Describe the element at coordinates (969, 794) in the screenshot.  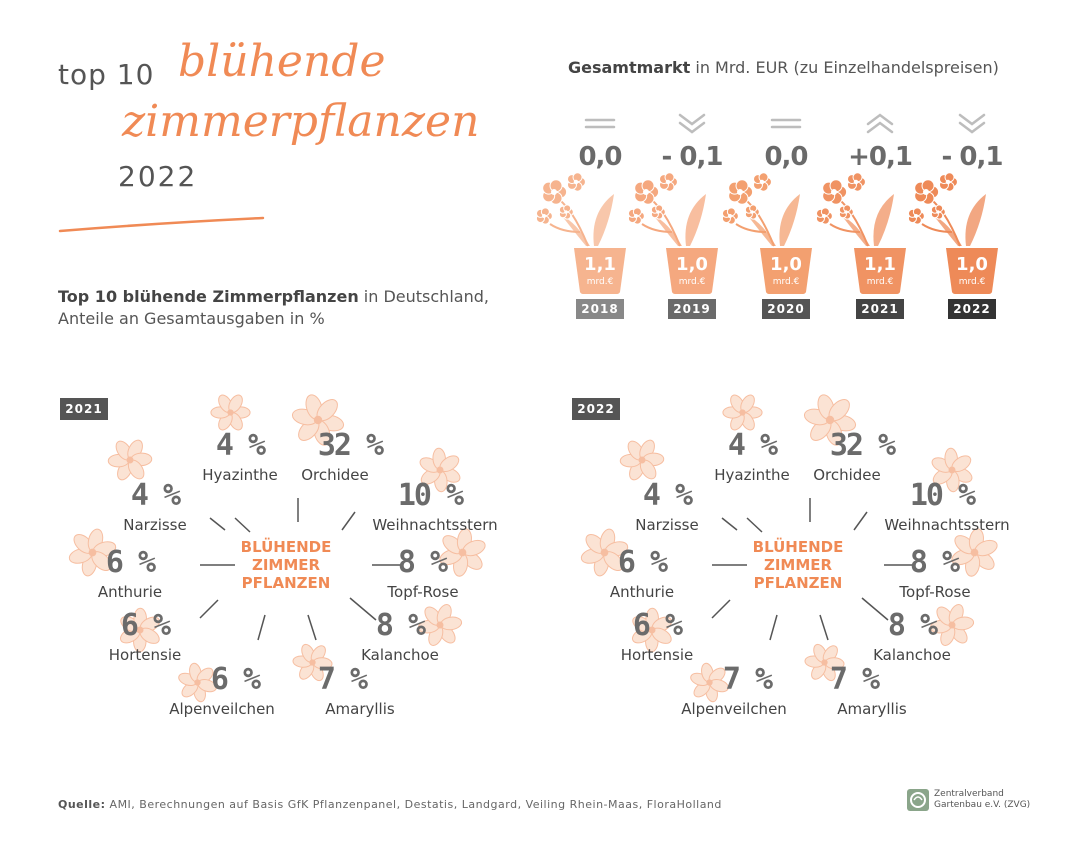
I see `logo-line1: Zentralverband` at that location.